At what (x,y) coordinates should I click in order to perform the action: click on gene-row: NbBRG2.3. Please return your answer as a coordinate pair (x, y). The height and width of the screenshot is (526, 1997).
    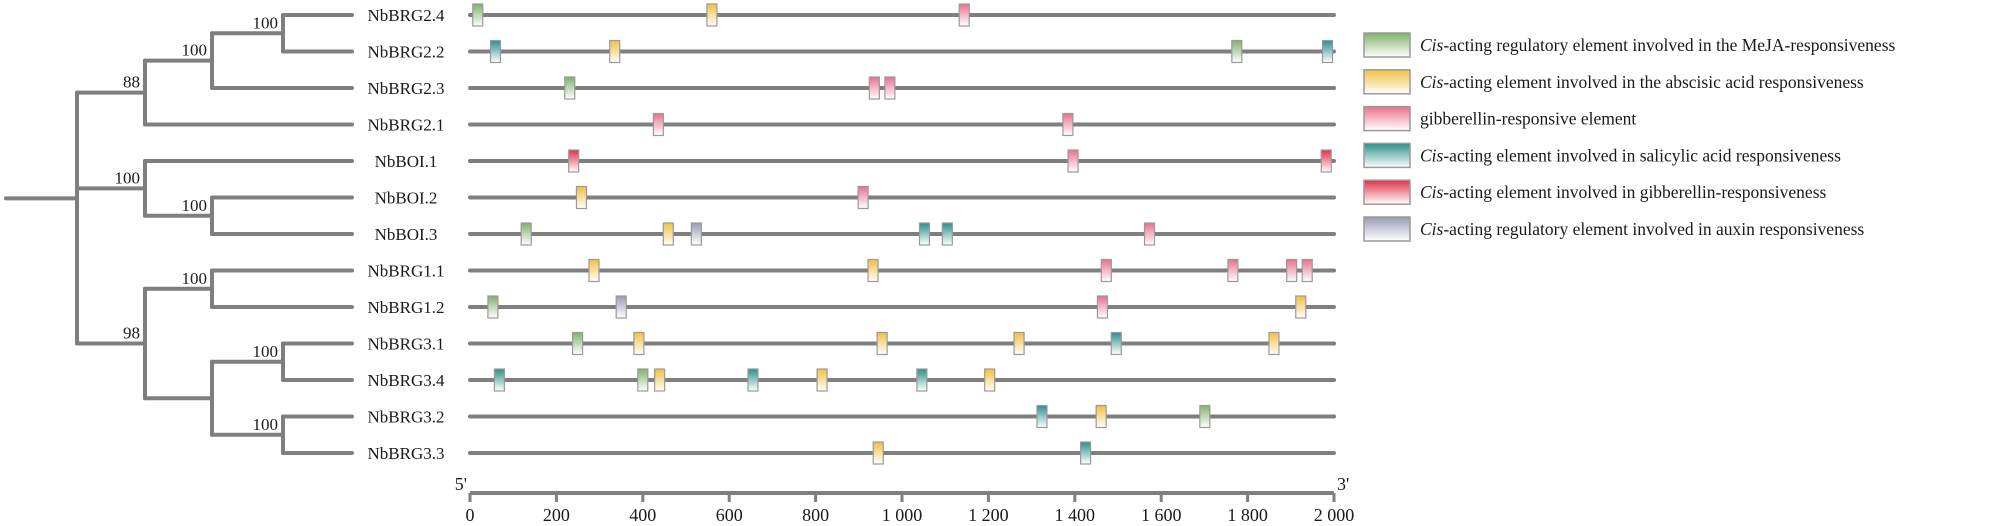
    Looking at the image, I should click on (852, 88).